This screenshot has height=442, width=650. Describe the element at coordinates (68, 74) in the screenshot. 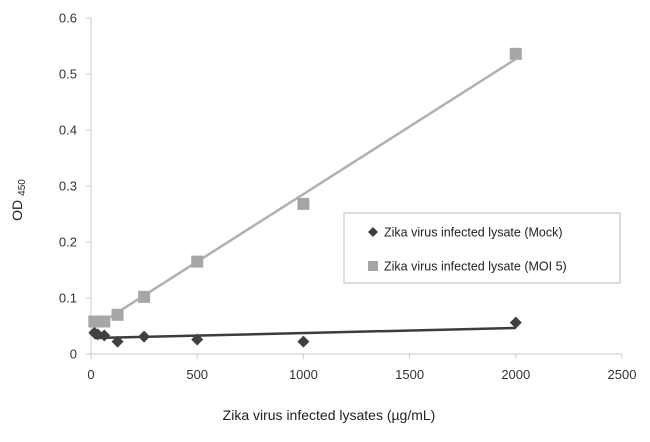

I see `y-tick-label: 0.5` at that location.